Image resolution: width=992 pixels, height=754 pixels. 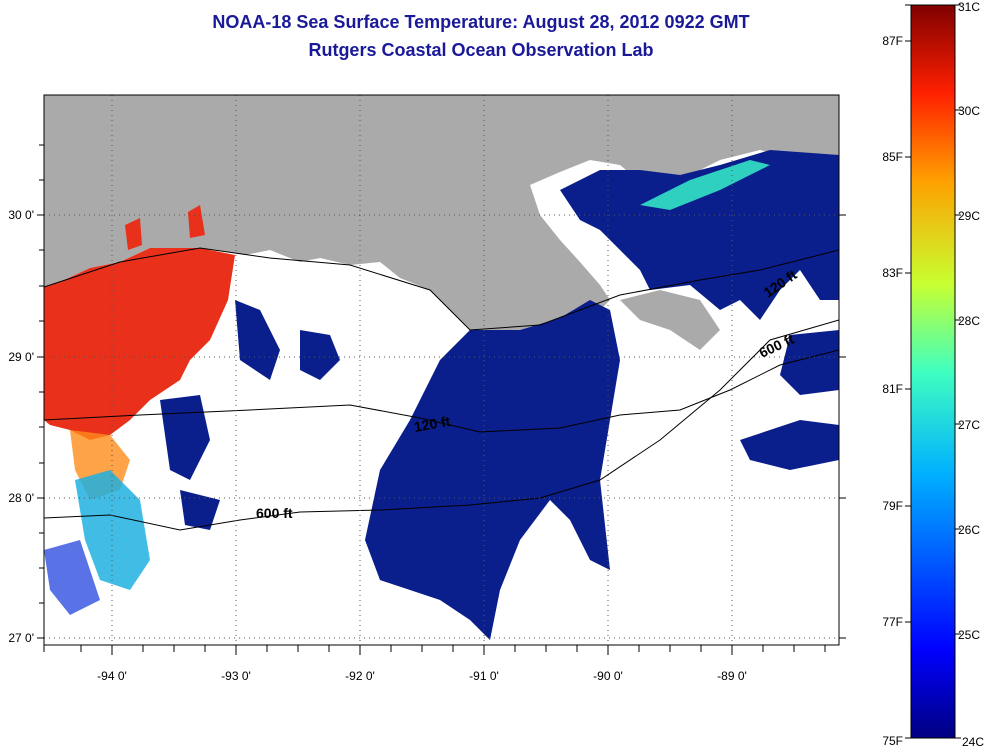 What do you see at coordinates (21, 357) in the screenshot?
I see `lat-label: 29 0'` at bounding box center [21, 357].